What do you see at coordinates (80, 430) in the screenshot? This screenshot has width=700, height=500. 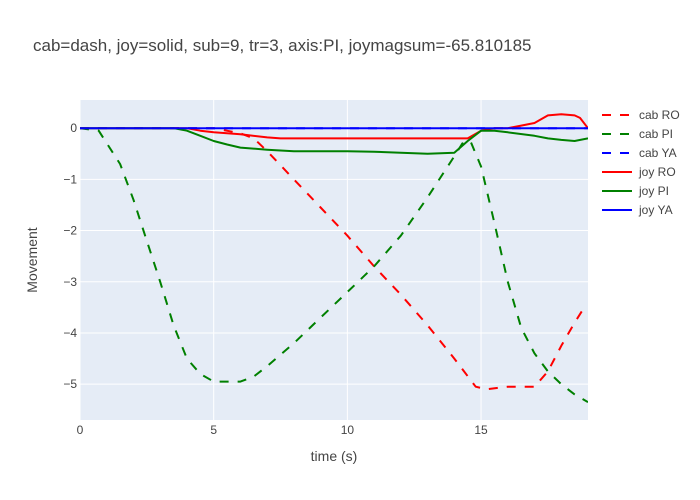 I see `x-tick-label: 0` at bounding box center [80, 430].